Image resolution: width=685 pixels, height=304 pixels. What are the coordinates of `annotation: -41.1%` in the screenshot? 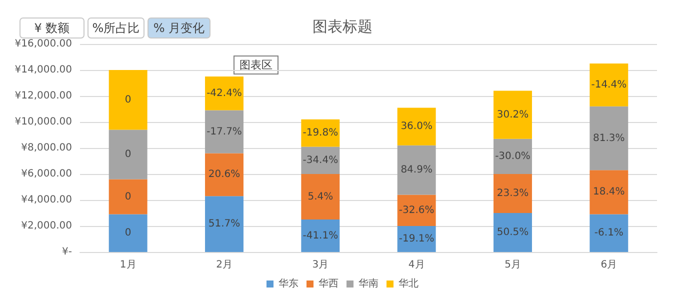 It's located at (320, 236).